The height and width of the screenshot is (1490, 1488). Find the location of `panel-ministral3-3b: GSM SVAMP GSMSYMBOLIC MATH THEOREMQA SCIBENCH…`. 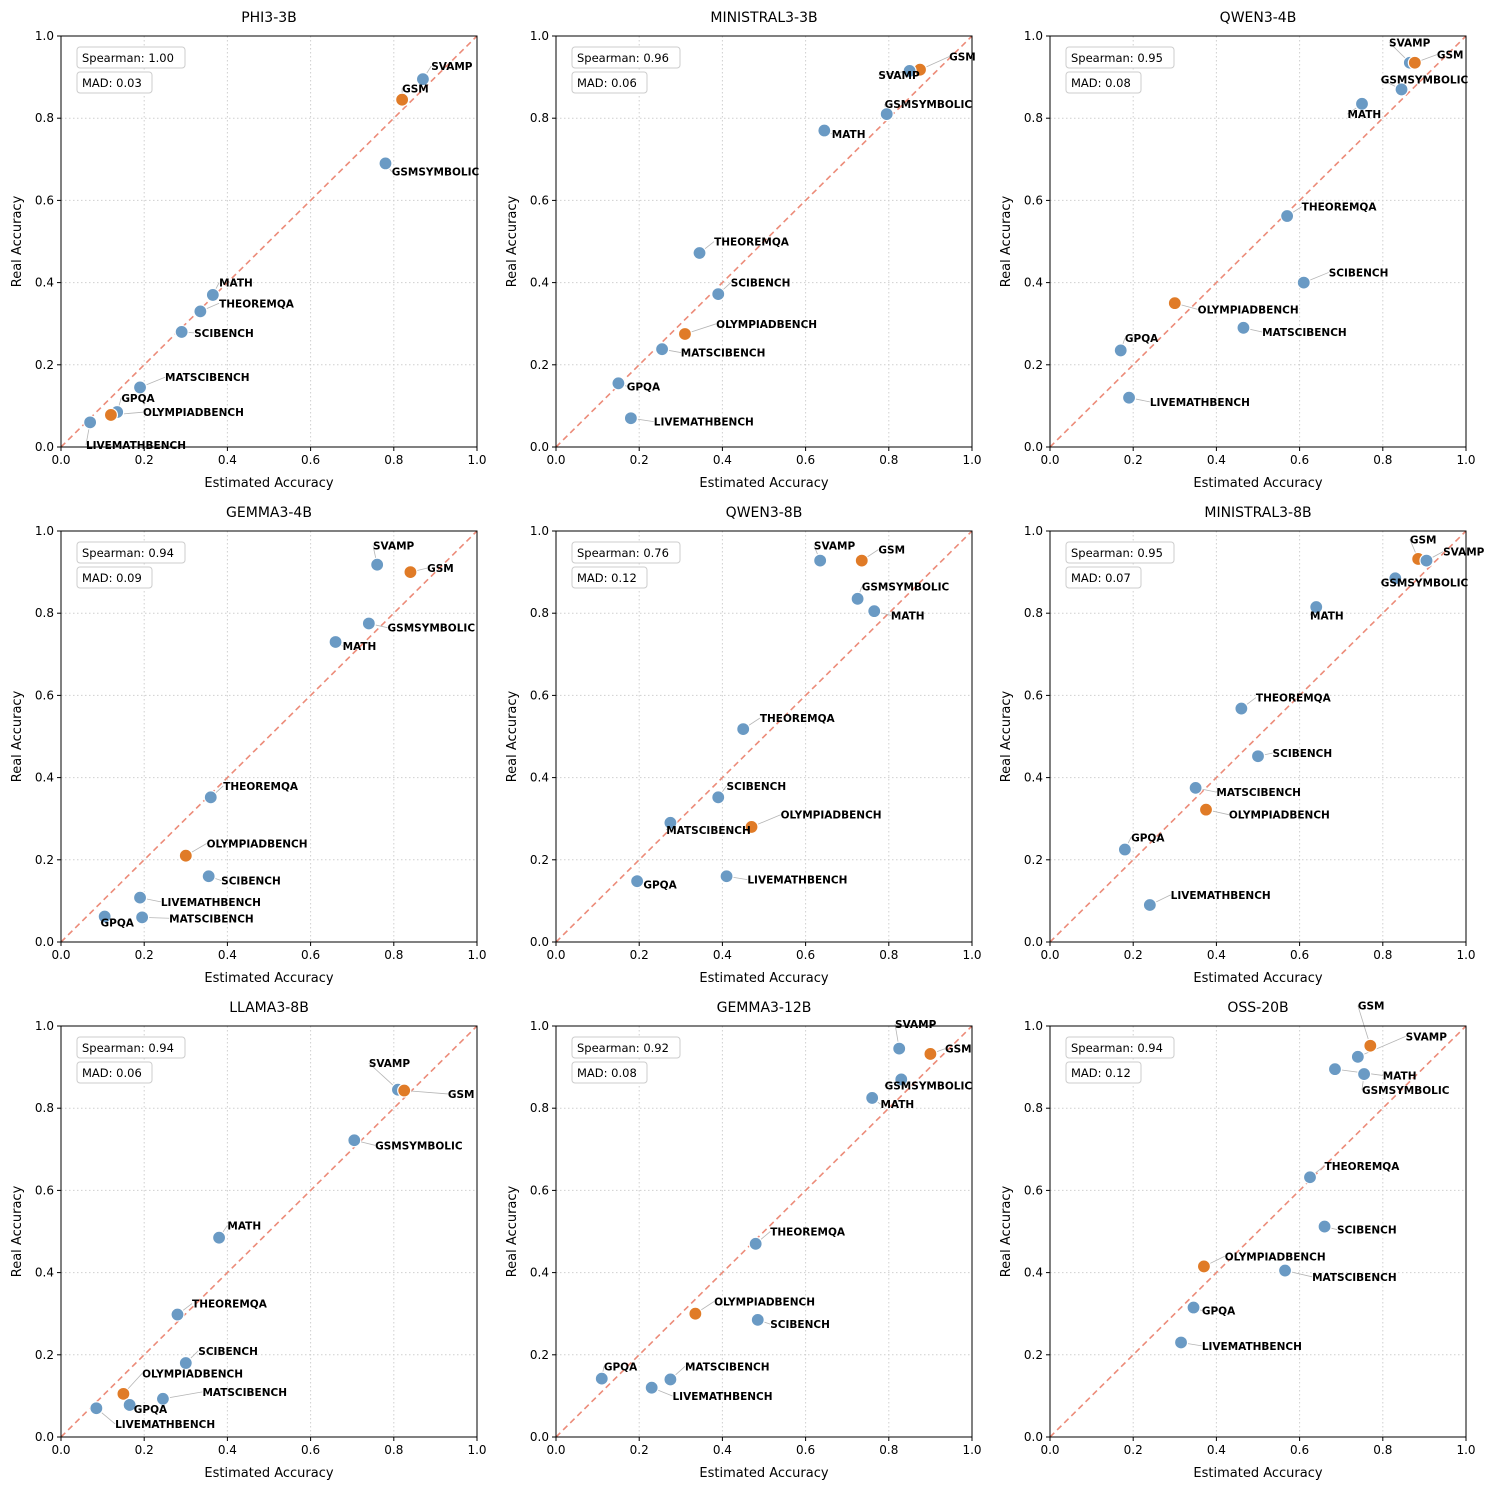

panel-ministral3-3b: GSM SVAMP GSMSYMBOLIC MATH THEOREMQA SCIBENCH… is located at coordinates (743, 250).